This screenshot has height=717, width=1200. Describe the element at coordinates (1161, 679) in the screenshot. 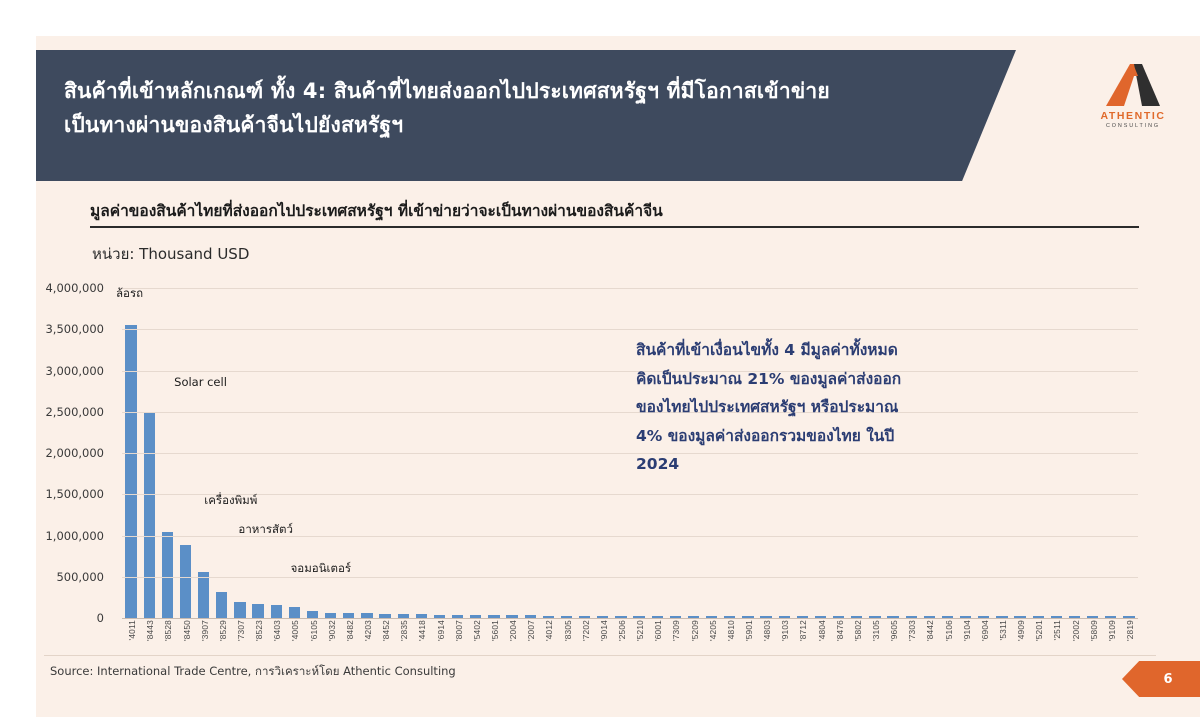

I see `page-number-badge: 6` at that location.